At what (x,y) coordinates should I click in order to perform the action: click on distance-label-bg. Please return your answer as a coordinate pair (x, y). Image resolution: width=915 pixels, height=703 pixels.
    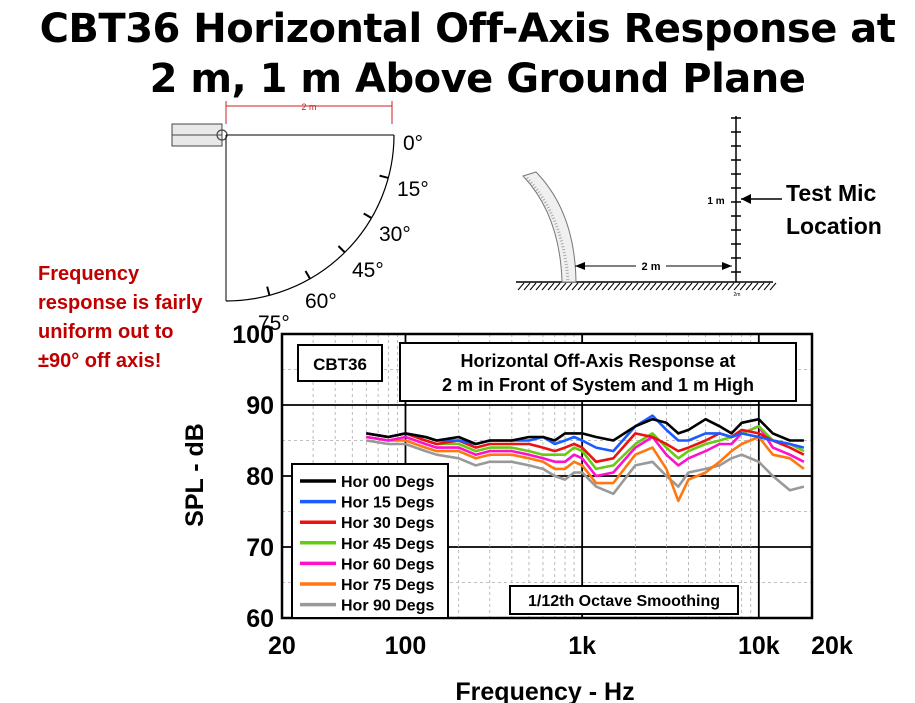
    Looking at the image, I should click on (651, 266).